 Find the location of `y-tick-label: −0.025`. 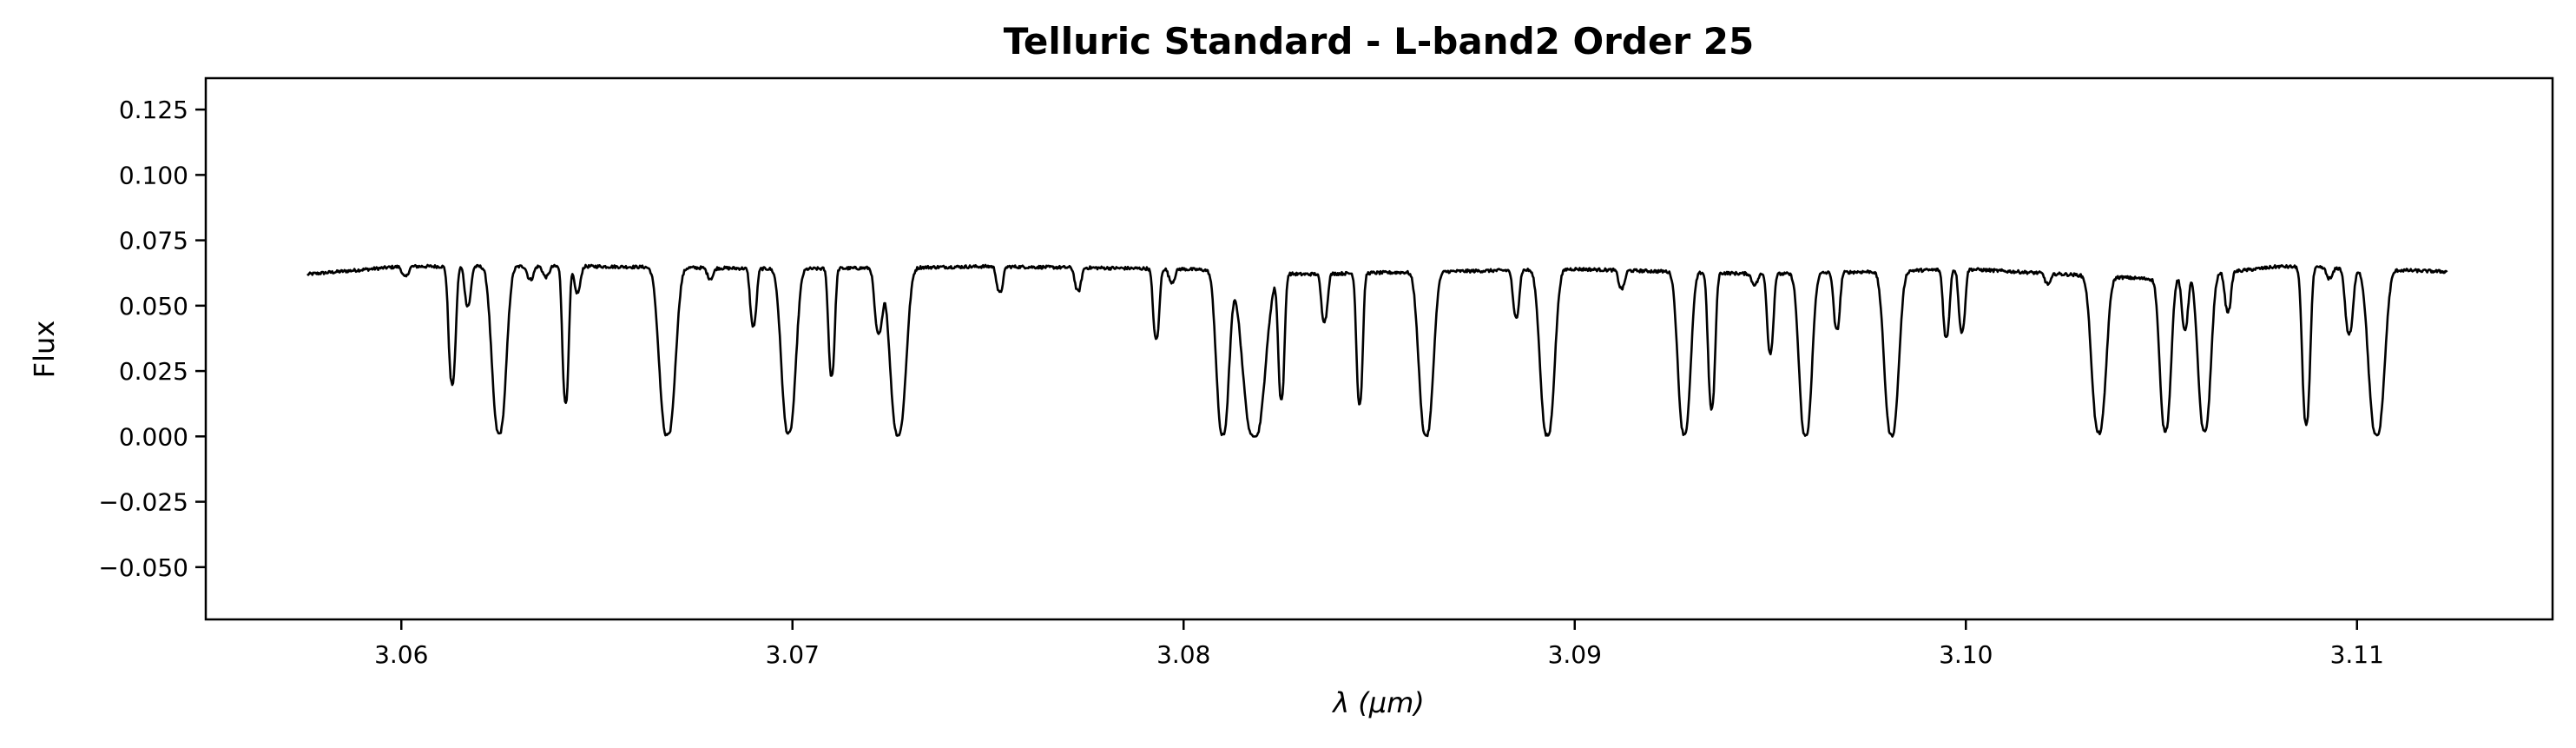

y-tick-label: −0.025 is located at coordinates (143, 503).